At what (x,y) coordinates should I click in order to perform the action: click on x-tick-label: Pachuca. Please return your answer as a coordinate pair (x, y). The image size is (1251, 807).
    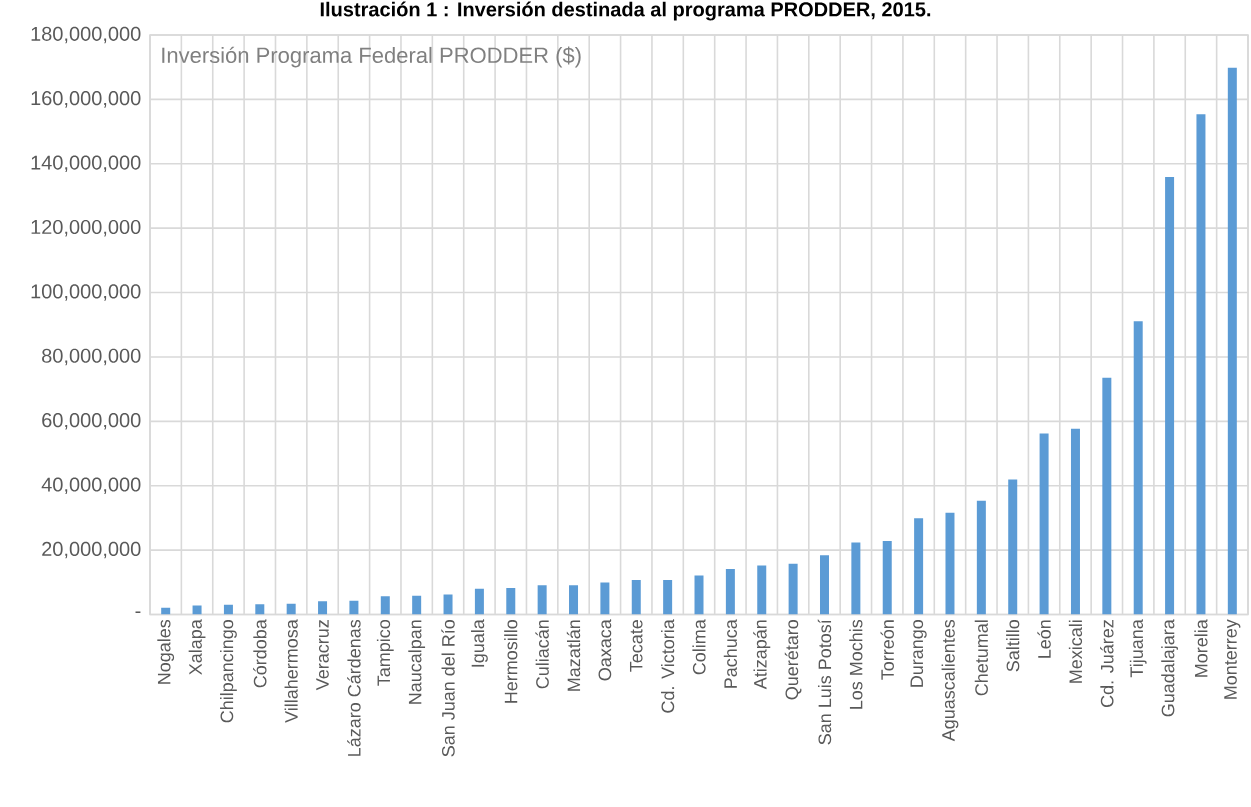
    Looking at the image, I should click on (730, 653).